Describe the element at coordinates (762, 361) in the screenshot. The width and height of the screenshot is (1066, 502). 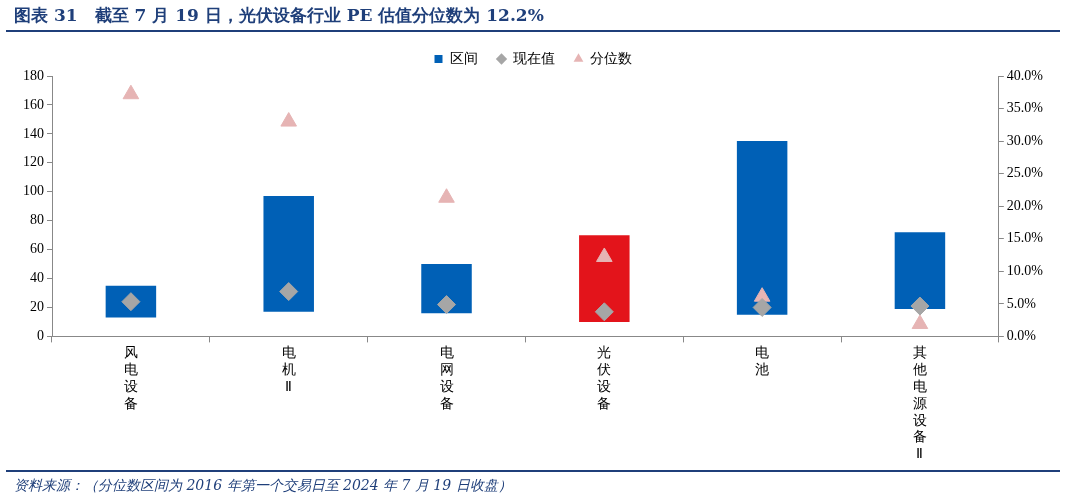
I see `x-tick-label: 电池` at that location.